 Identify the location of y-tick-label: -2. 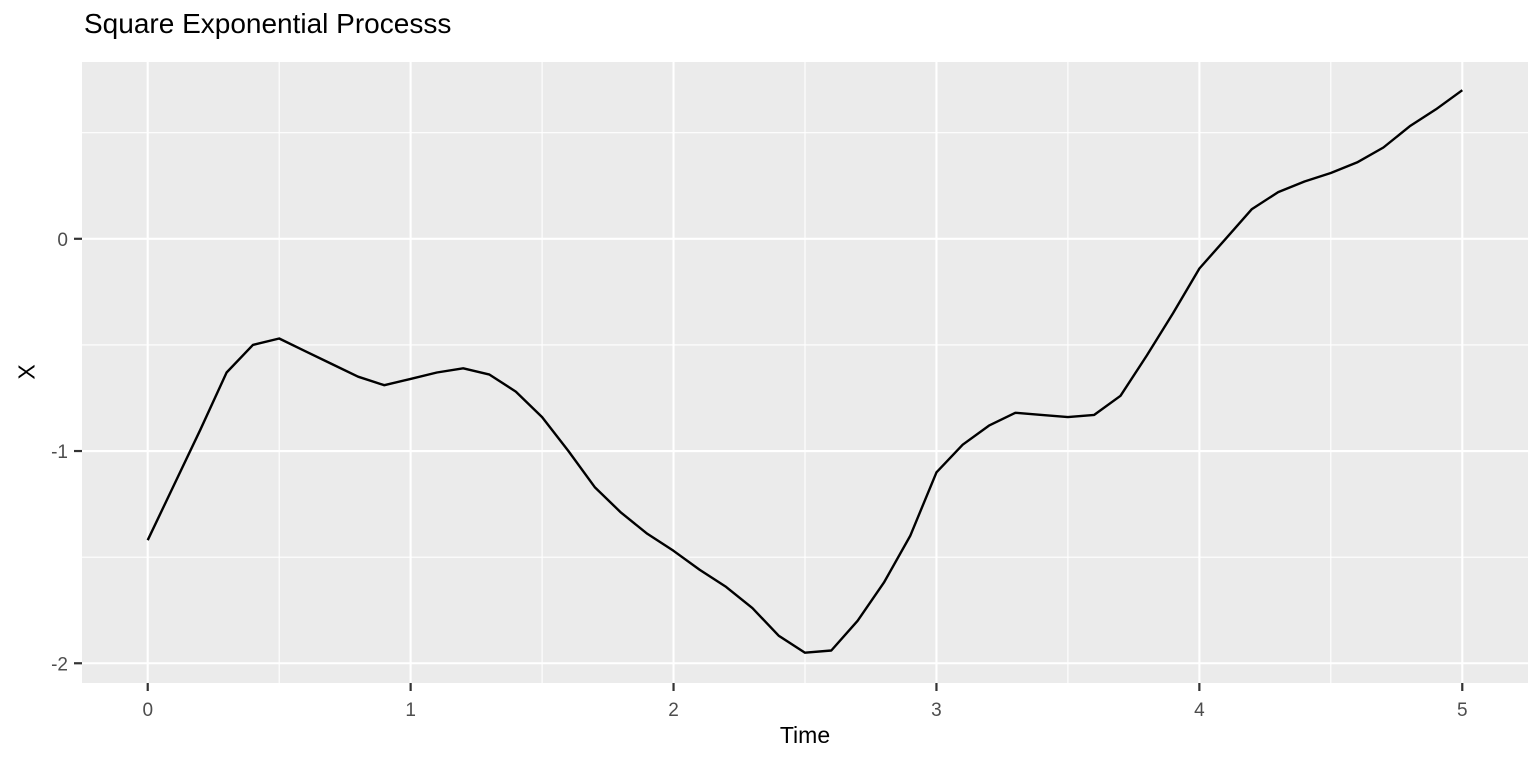
(59, 664).